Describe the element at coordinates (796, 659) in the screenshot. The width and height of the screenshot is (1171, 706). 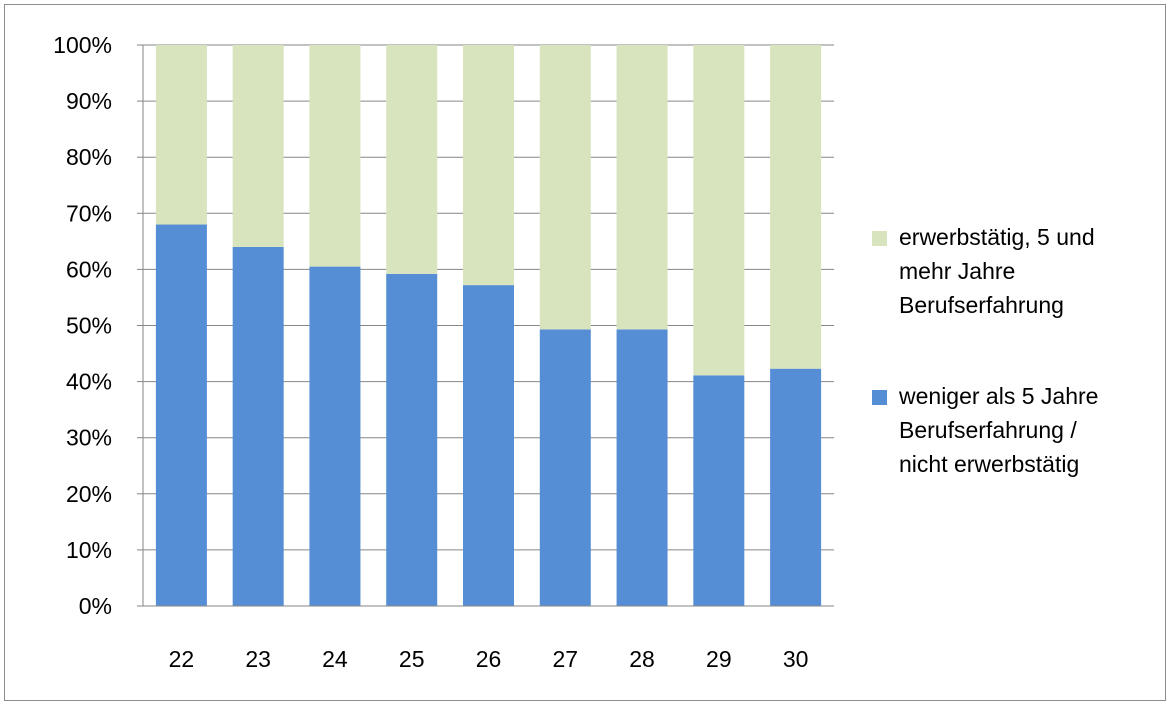
I see `x-tick-label: 30` at that location.